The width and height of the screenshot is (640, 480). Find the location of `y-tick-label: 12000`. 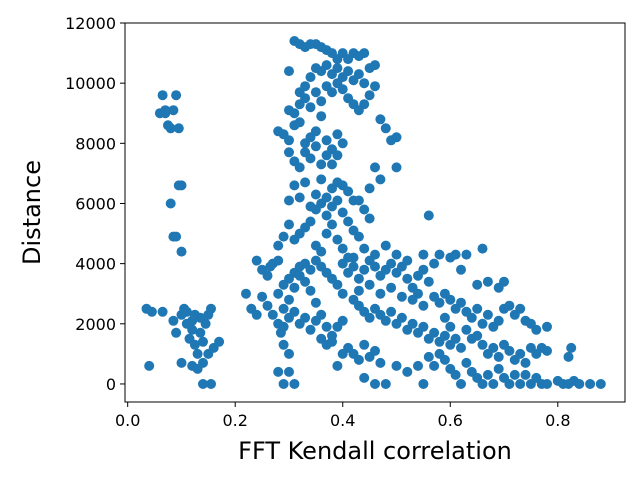

y-tick-label: 12000 is located at coordinates (90, 23).